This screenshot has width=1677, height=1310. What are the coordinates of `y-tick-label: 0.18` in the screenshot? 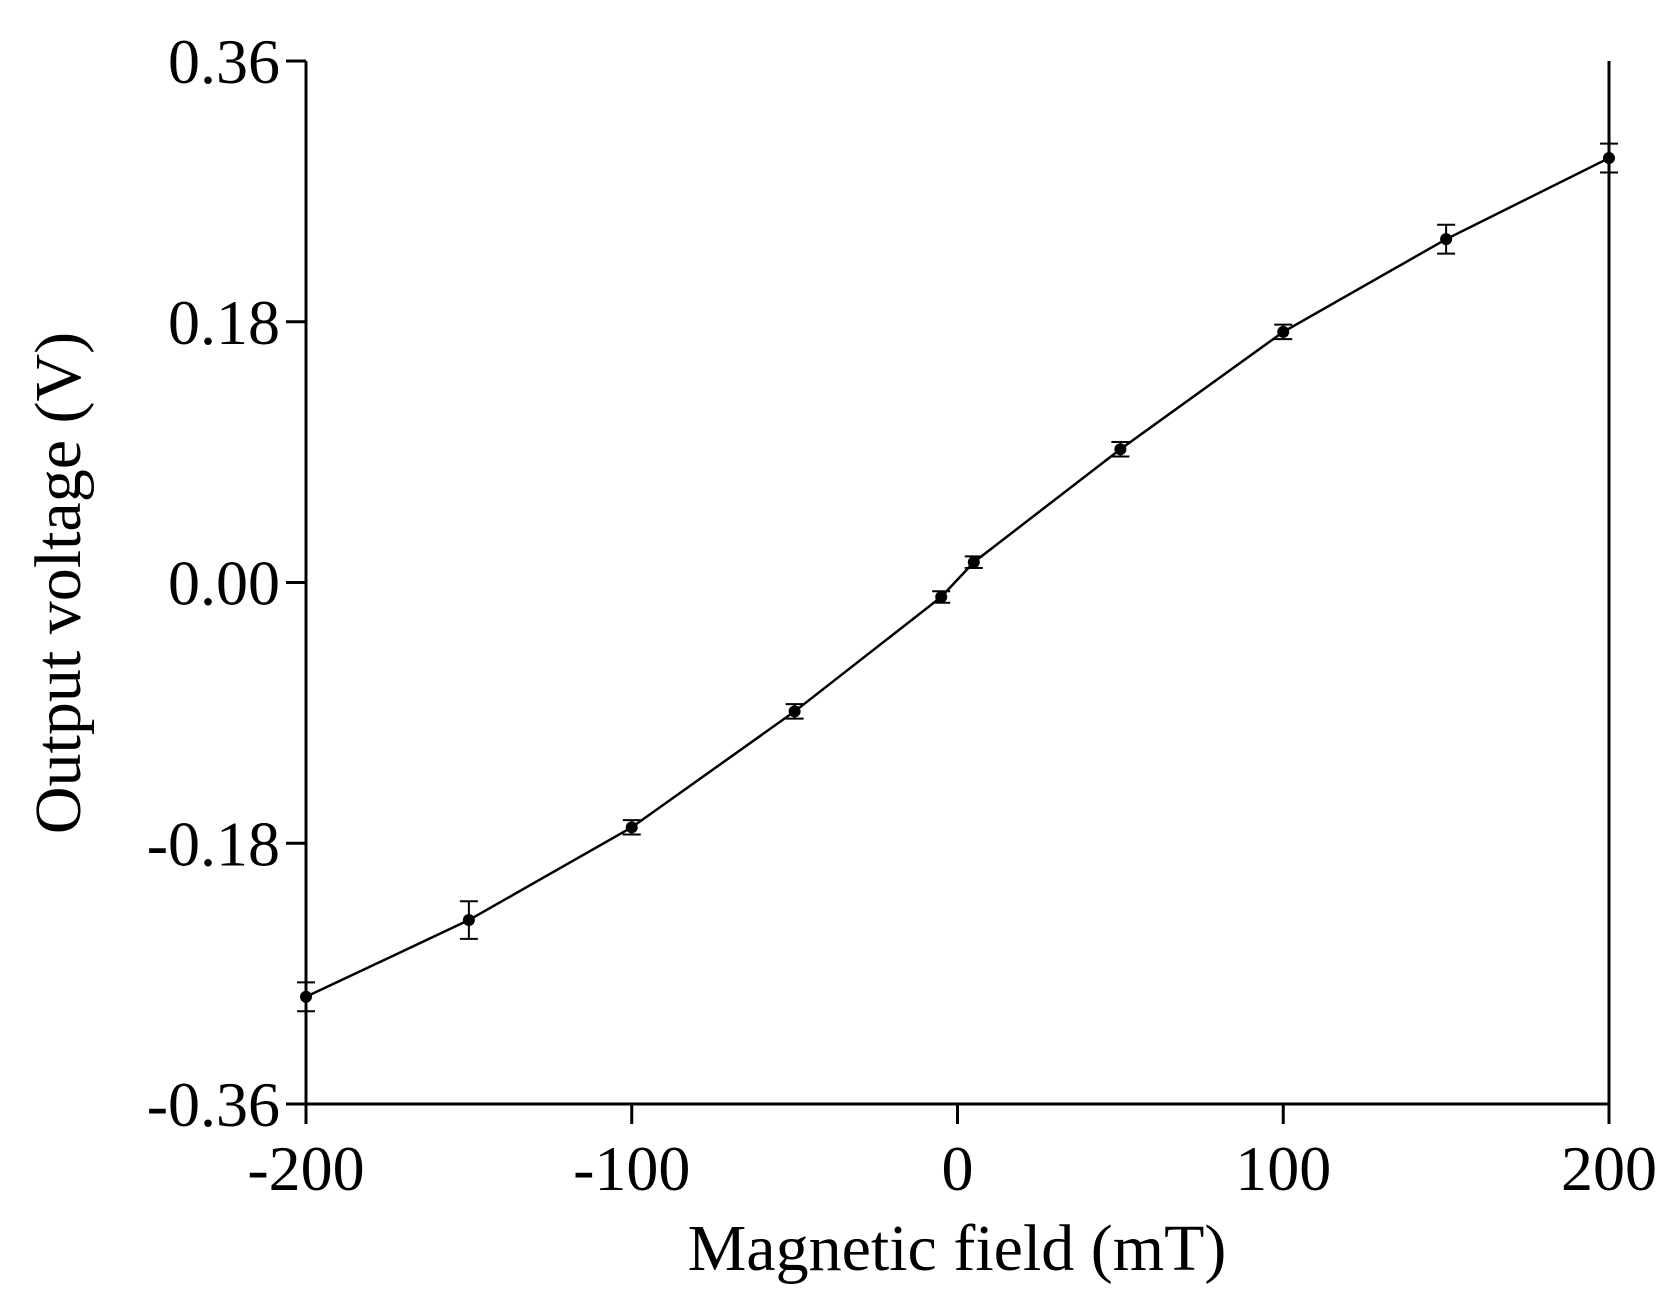 It's located at (224, 322).